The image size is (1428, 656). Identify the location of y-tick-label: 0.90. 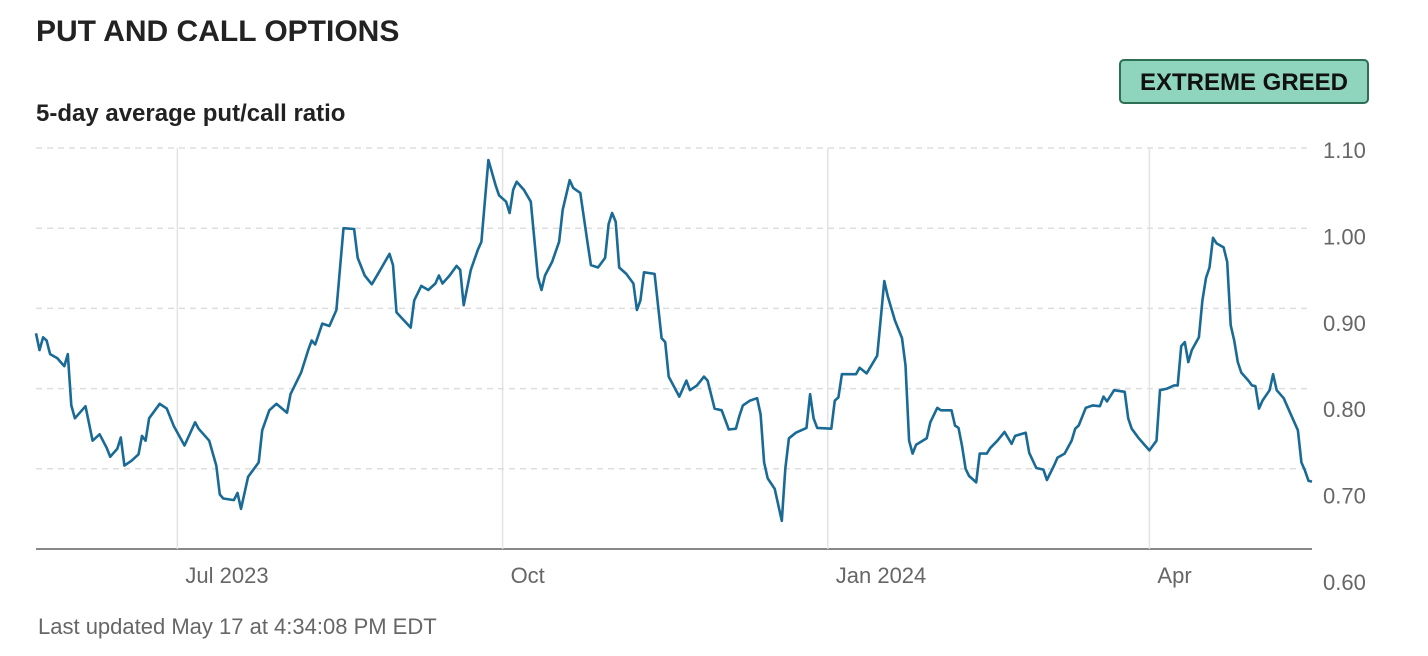
(1344, 323).